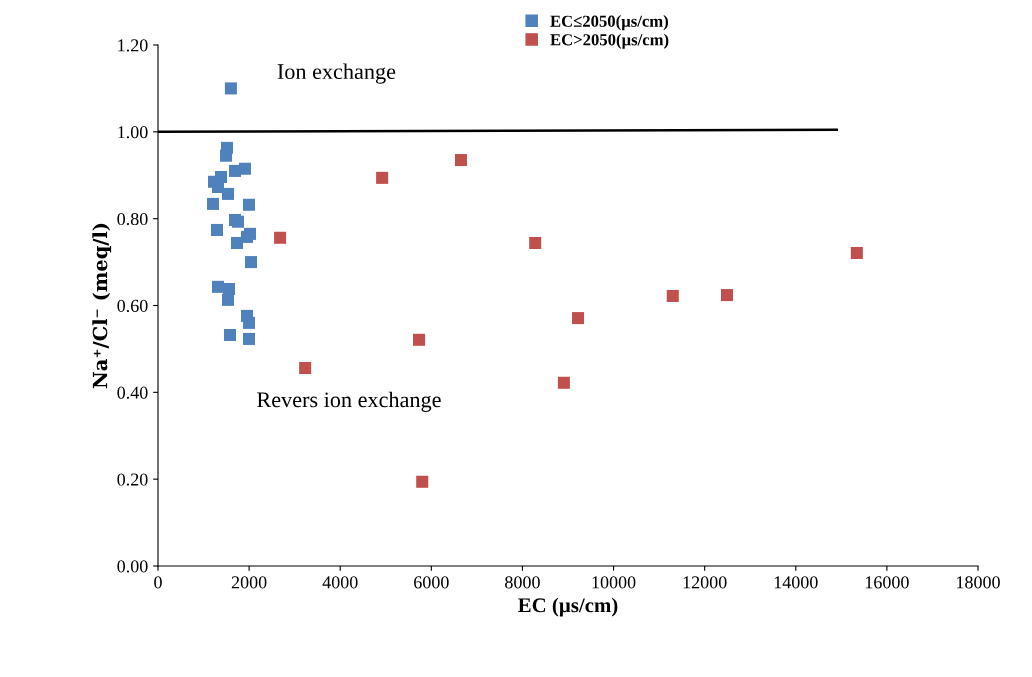  I want to click on x-tick-label: 0, so click(158, 582).